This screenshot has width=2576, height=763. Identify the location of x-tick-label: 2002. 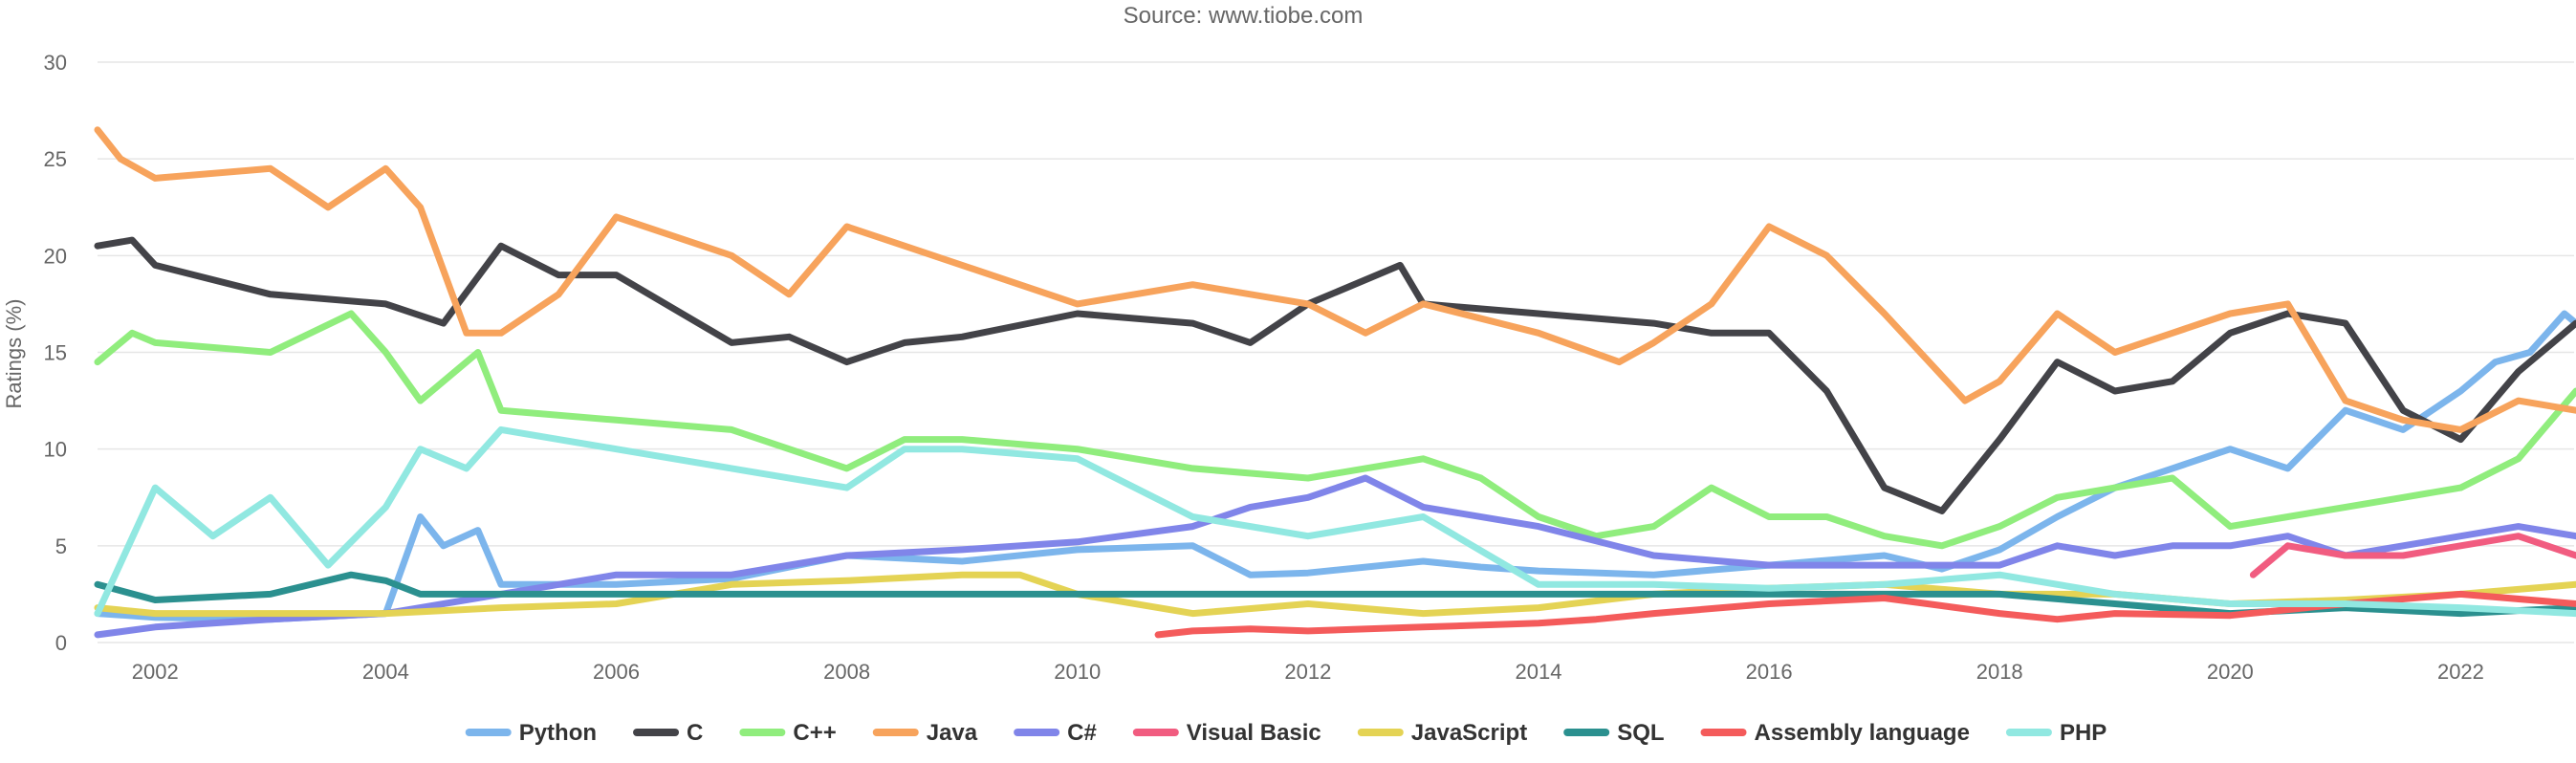
(155, 672).